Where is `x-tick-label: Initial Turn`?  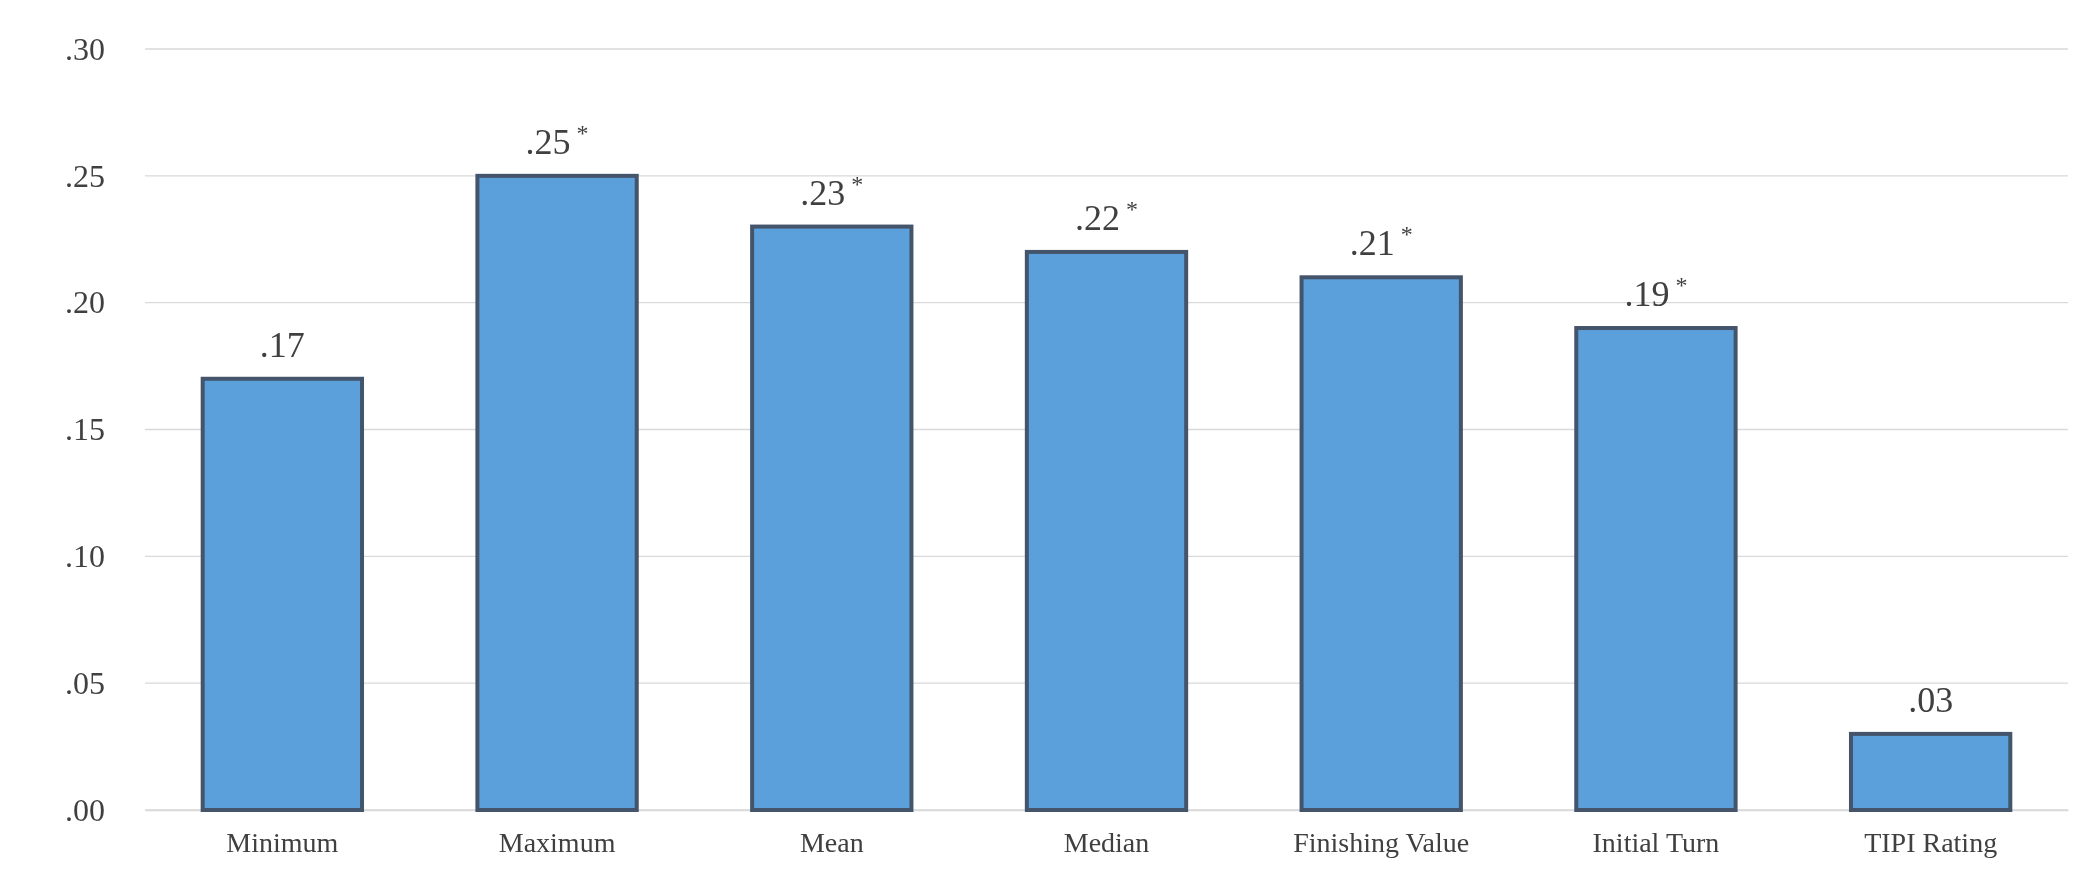 x-tick-label: Initial Turn is located at coordinates (1656, 842).